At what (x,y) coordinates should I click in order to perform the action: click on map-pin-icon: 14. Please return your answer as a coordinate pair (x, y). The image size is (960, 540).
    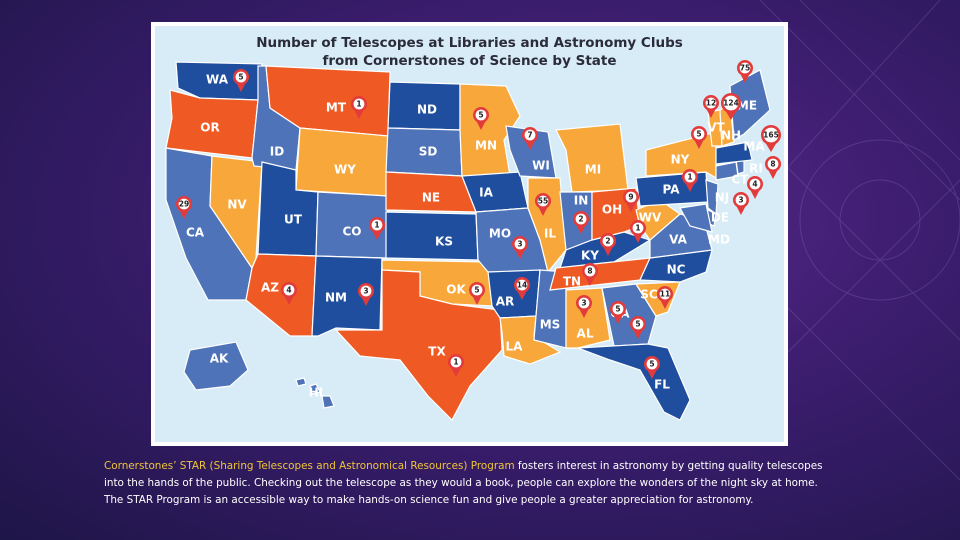
    Looking at the image, I should click on (522, 288).